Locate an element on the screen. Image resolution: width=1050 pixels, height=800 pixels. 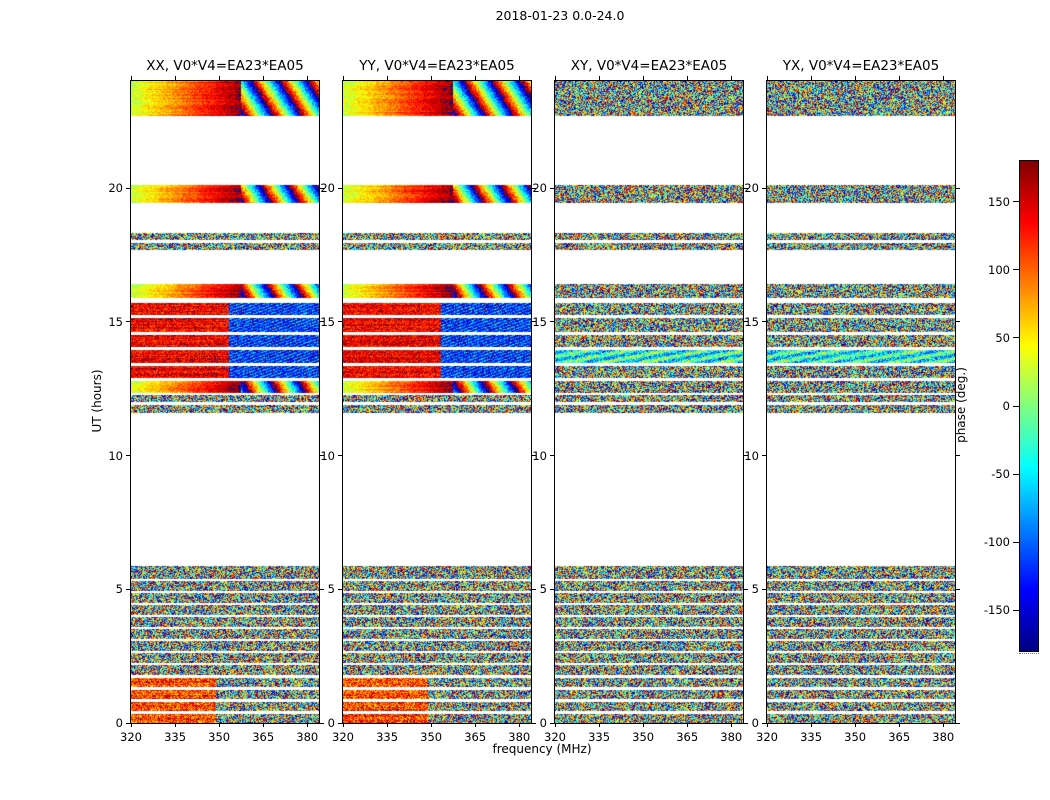
x-axis-label: frequency (MHz) is located at coordinates (542, 749).